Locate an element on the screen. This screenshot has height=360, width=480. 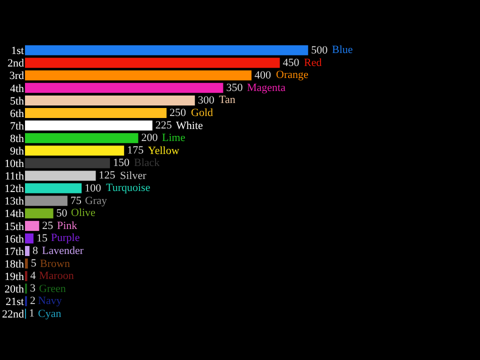
annotation: Maroon is located at coordinates (56, 276).